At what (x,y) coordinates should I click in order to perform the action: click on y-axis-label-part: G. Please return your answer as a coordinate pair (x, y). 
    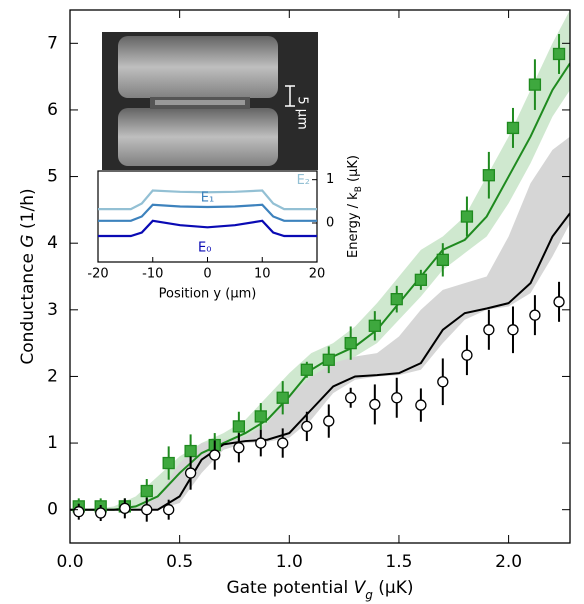
    Looking at the image, I should click on (28, 240).